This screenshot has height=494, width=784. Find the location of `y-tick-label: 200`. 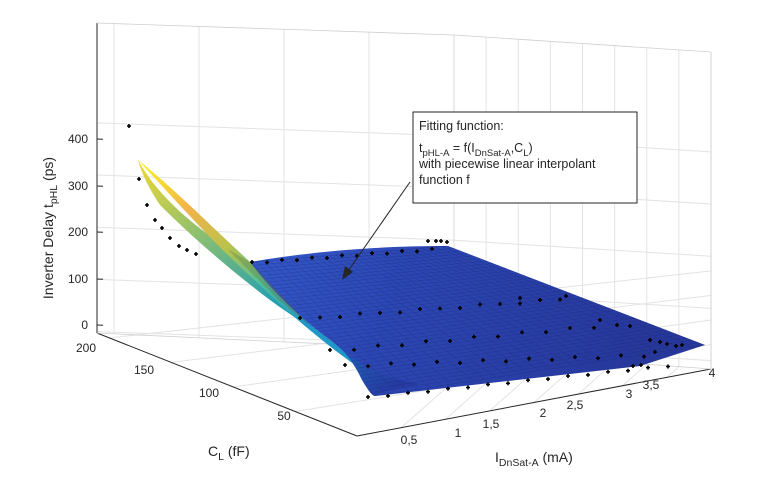

y-tick-label: 200 is located at coordinates (86, 348).